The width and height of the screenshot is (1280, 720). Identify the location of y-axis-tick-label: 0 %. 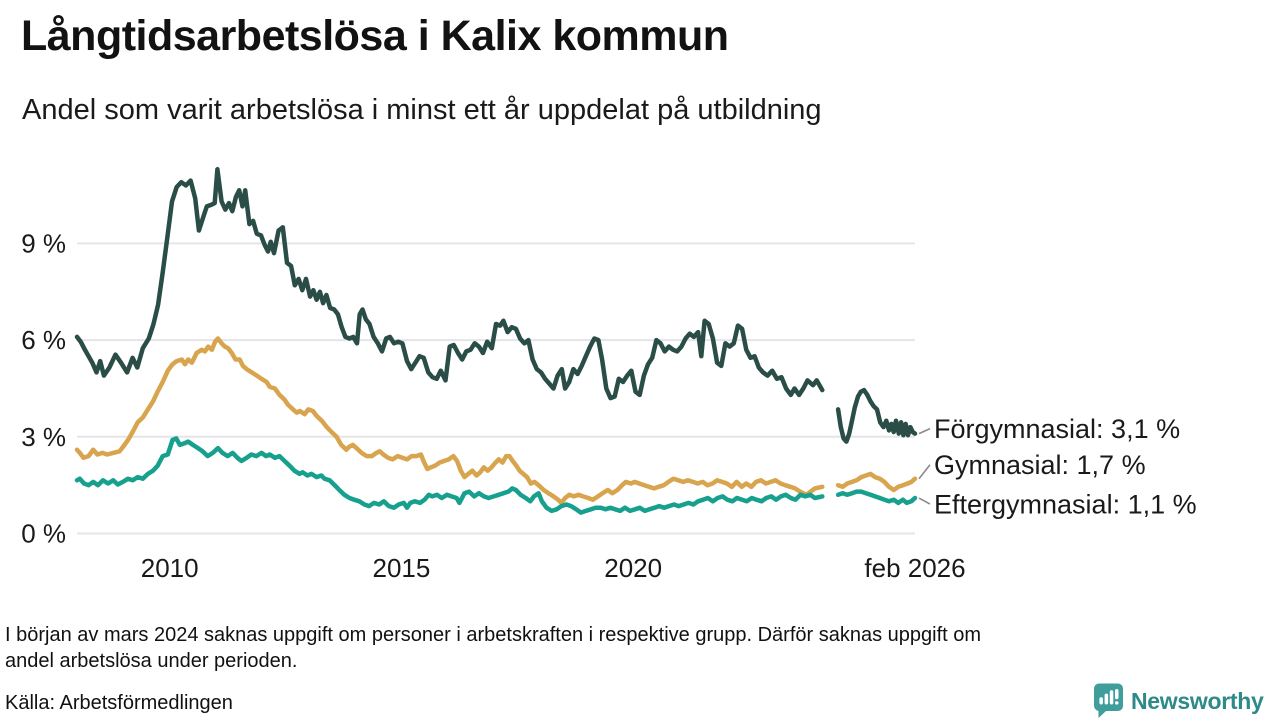
(43, 534).